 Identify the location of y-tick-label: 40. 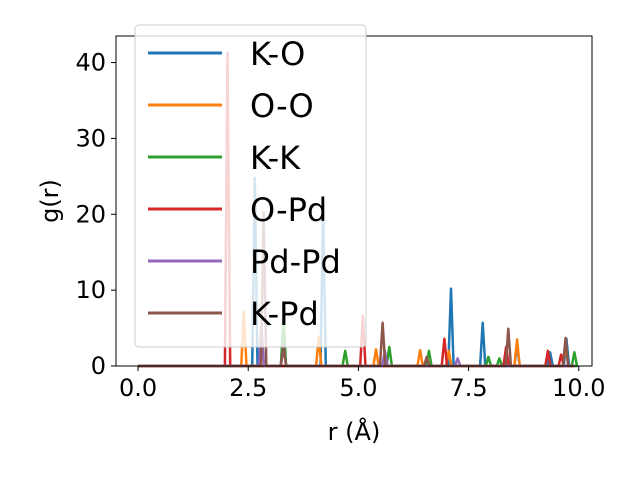
(90, 63).